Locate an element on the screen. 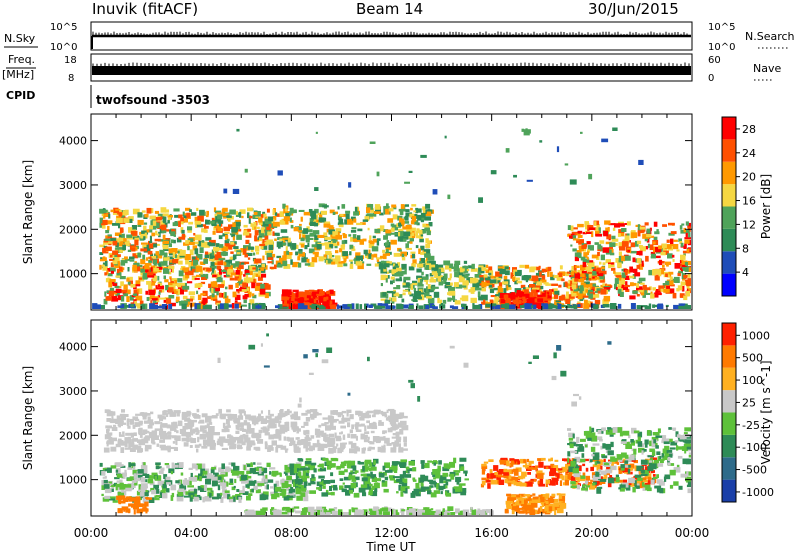 The height and width of the screenshot is (554, 800). freq-panel: Freq. [MHz] 18 8 60 0 Nave is located at coordinates (391, 68).